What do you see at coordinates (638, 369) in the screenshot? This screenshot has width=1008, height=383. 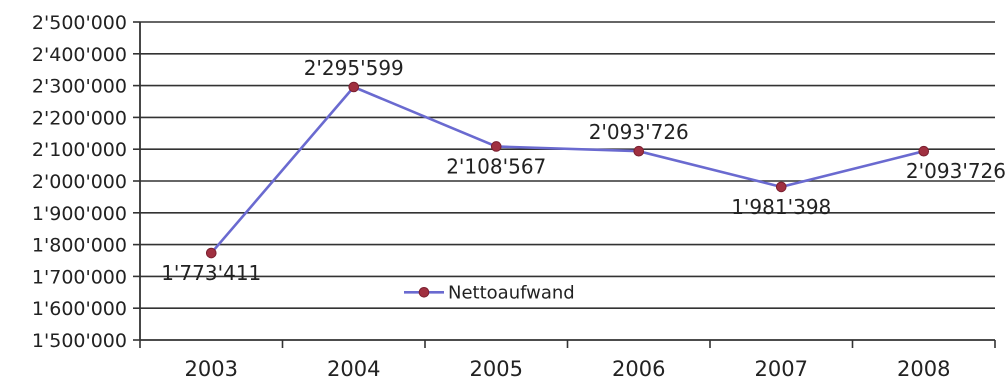 I see `x-tick-label-2006: 2006` at bounding box center [638, 369].